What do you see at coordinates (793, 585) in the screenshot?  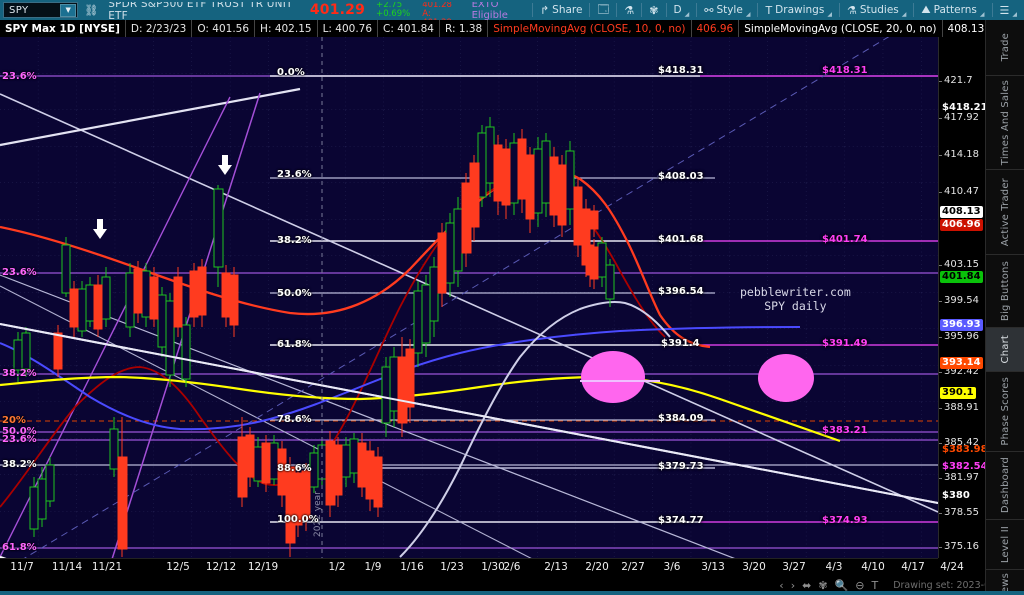 I see `next-arrow-icon: ›` at bounding box center [793, 585].